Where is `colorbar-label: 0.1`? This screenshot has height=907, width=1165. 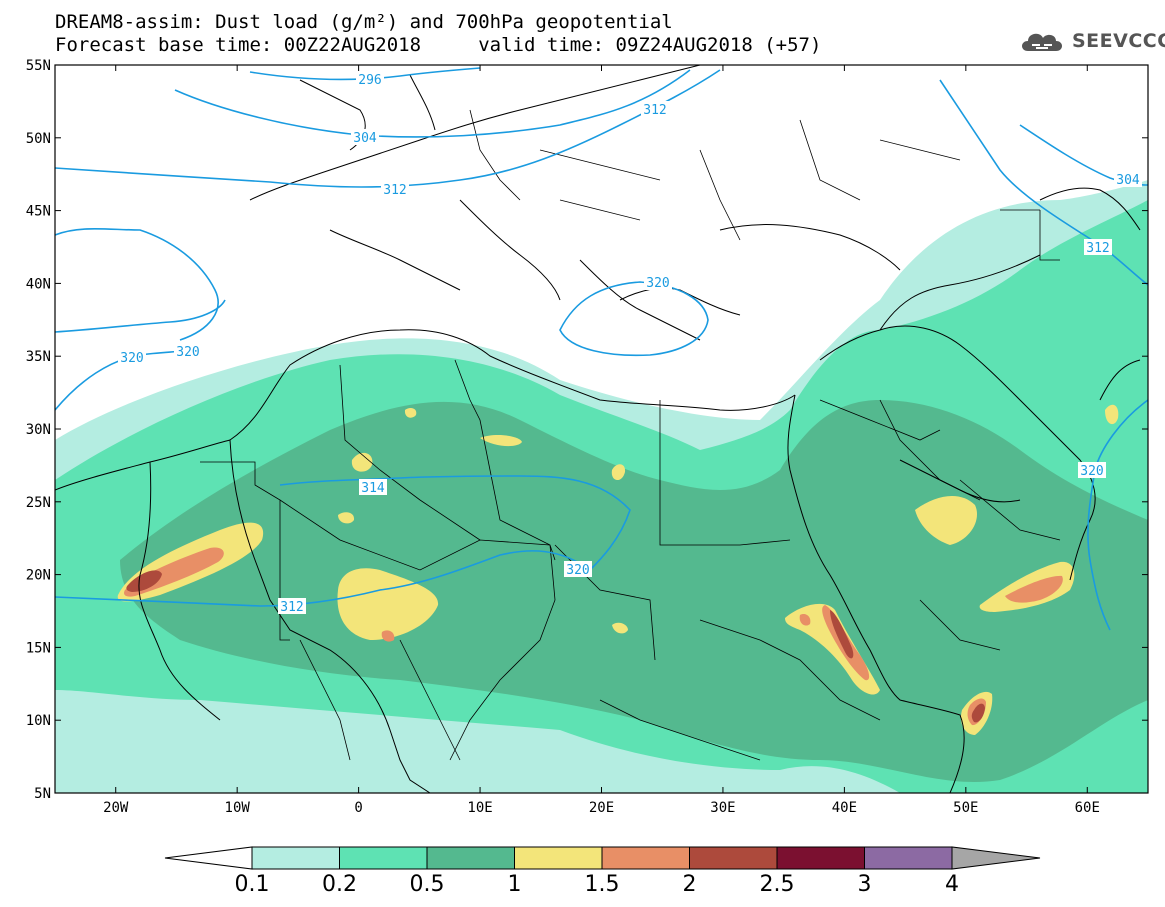
colorbar-label: 0.1 is located at coordinates (252, 884).